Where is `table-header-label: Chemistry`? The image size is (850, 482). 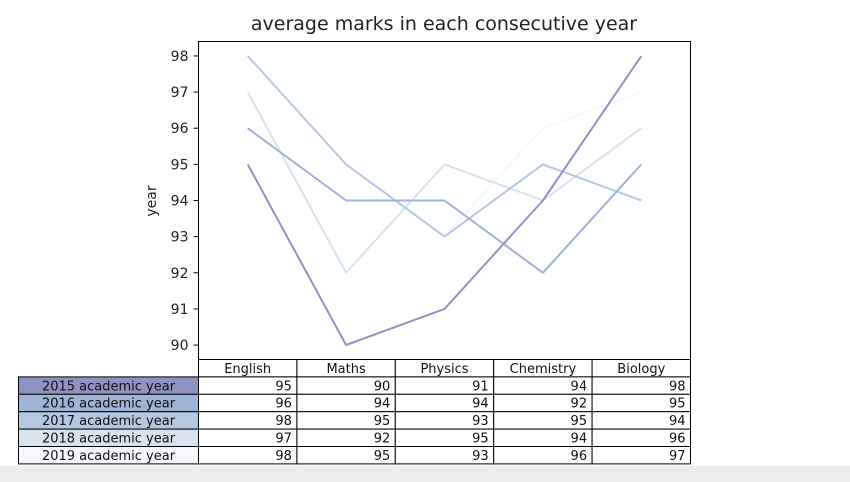 table-header-label: Chemistry is located at coordinates (543, 369).